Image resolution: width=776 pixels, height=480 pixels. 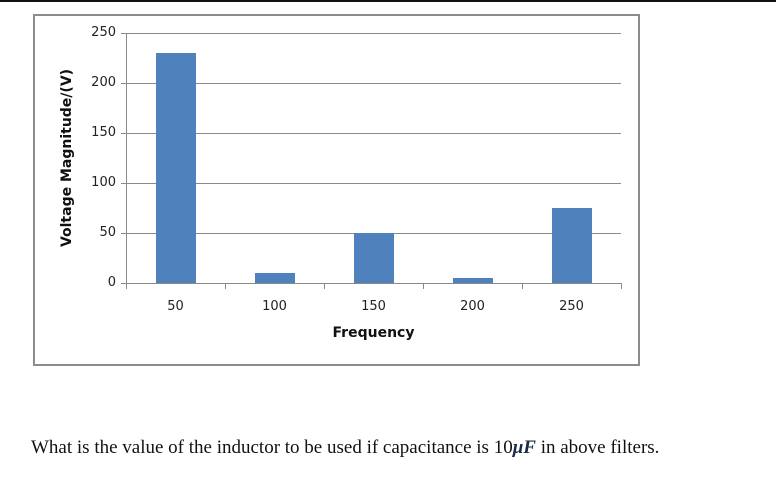 I want to click on y-tick-label: 50, so click(x=107, y=232).